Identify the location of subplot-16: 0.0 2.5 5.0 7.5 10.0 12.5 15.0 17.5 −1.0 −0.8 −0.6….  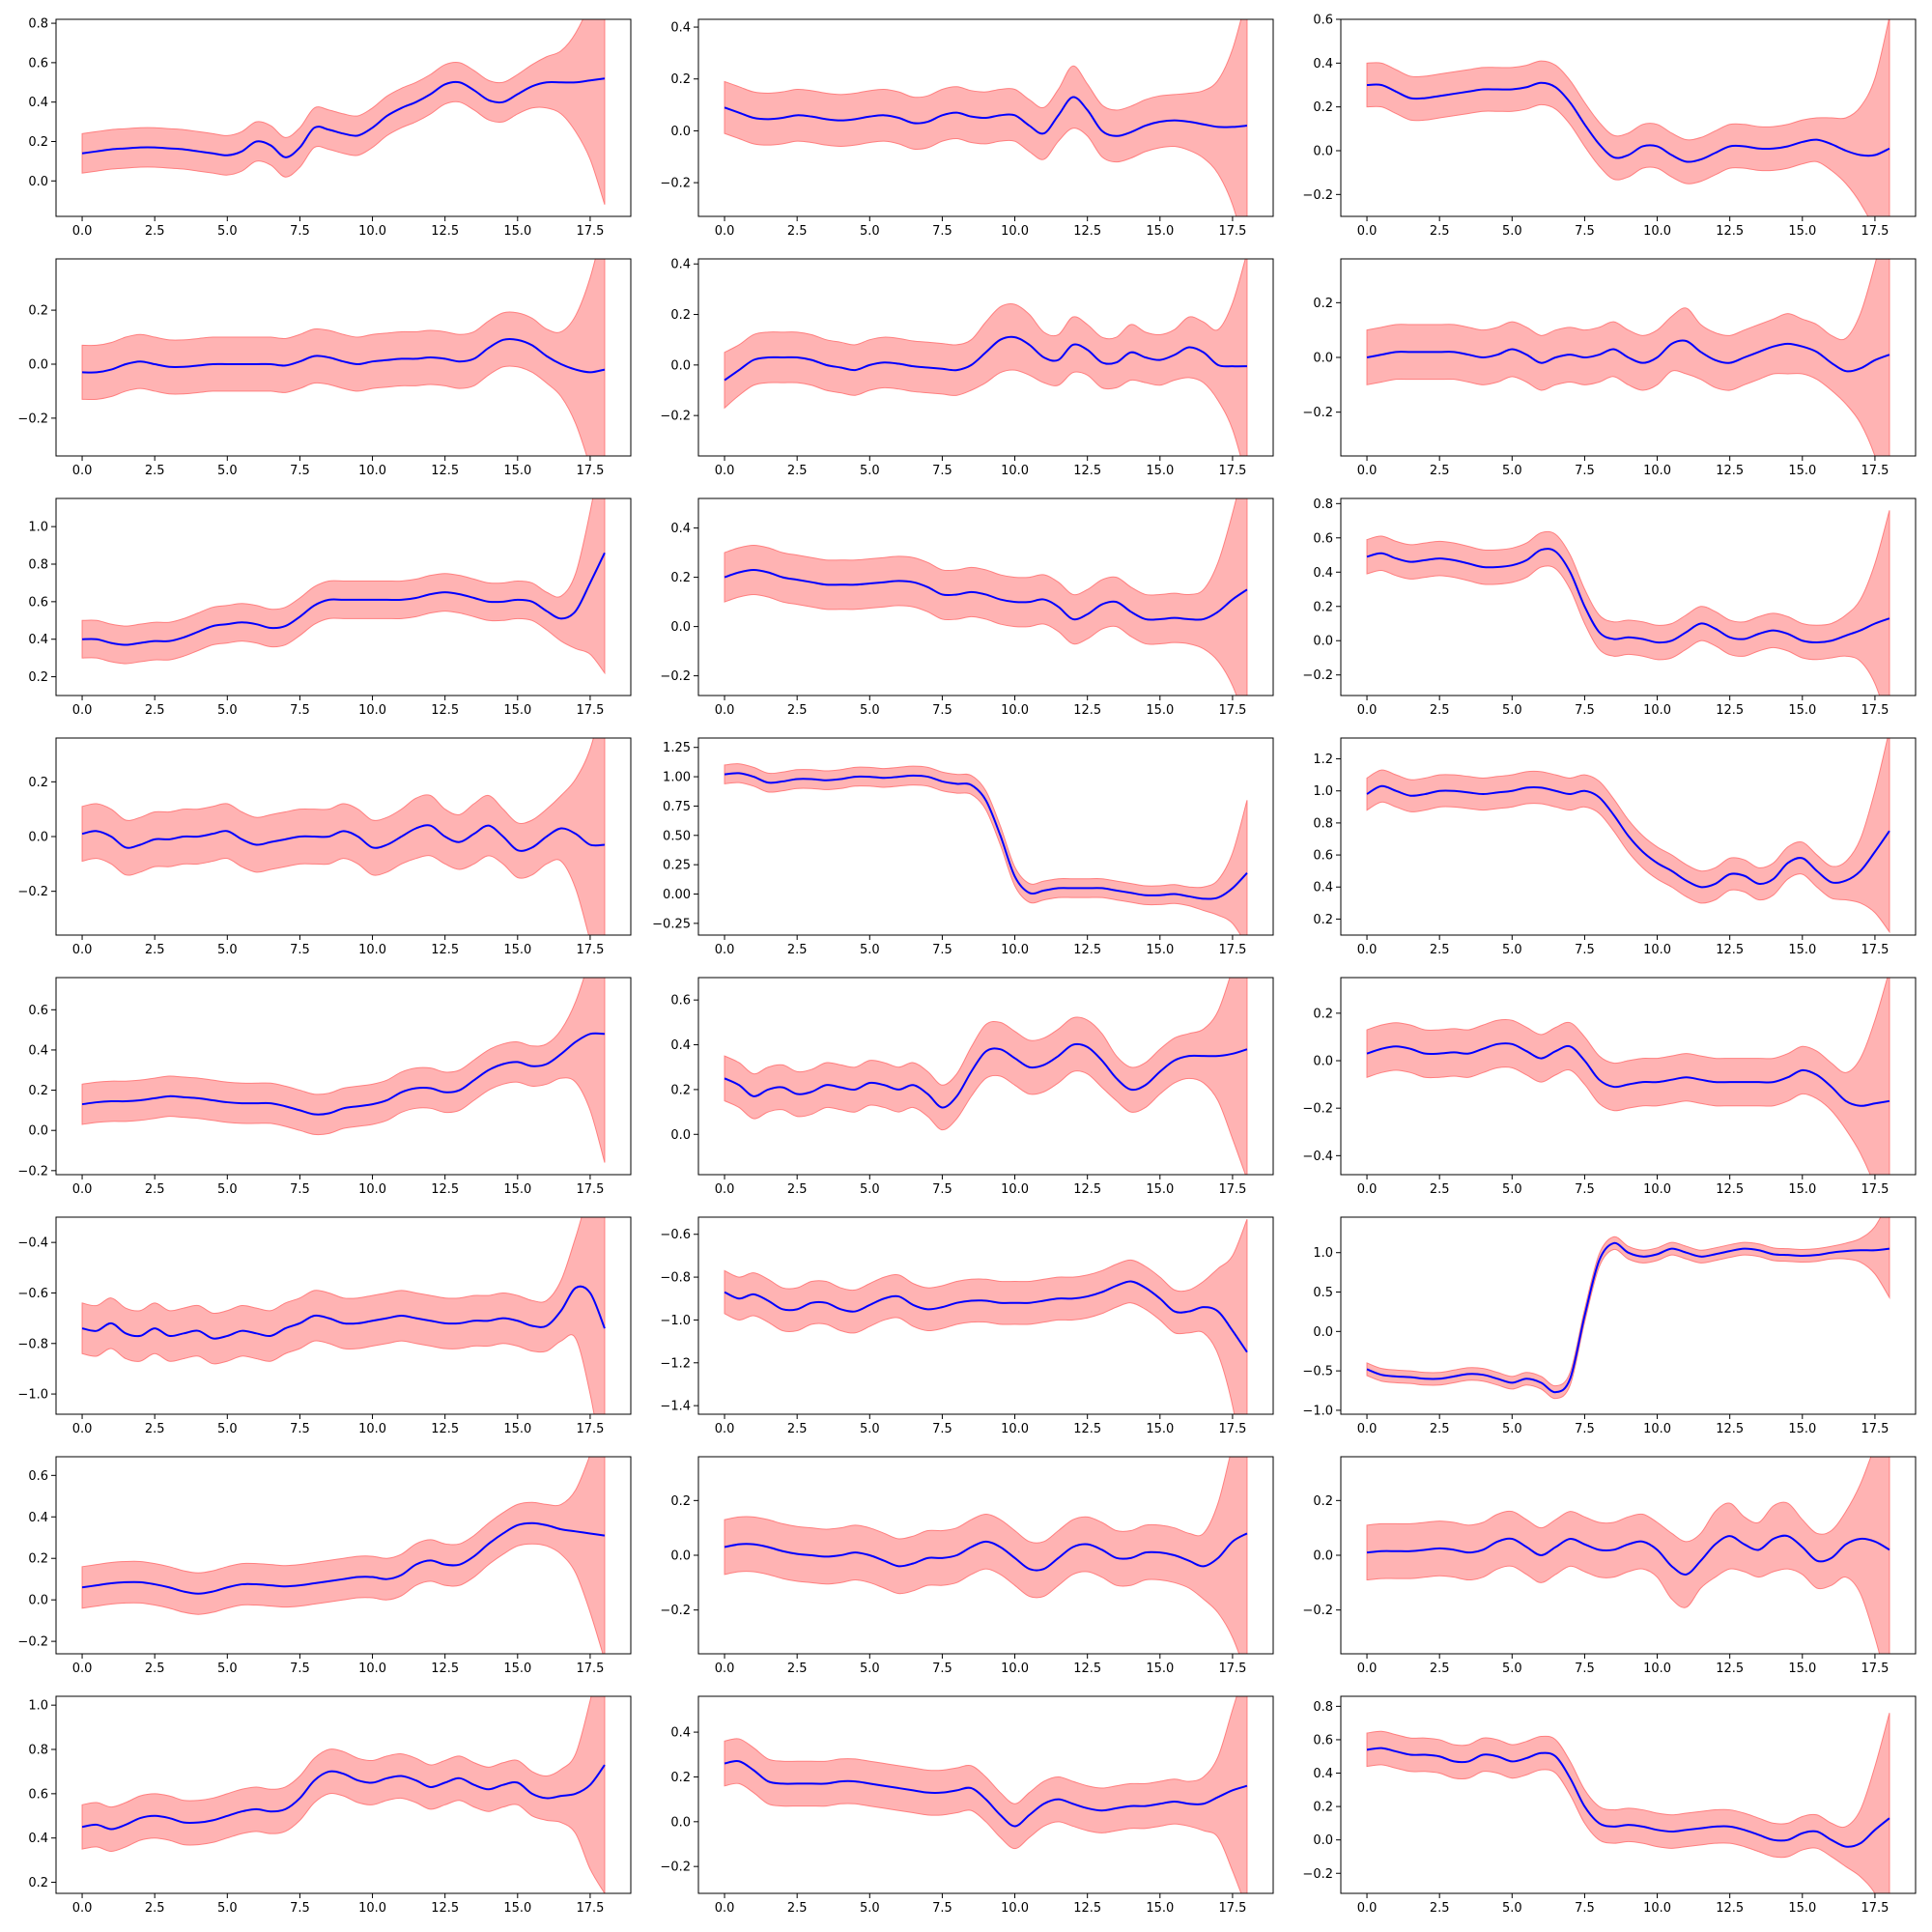
(324, 1326).